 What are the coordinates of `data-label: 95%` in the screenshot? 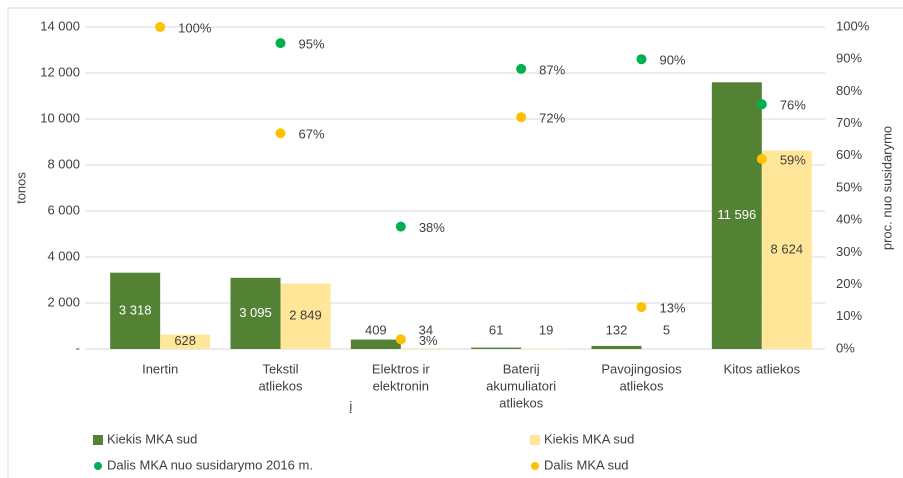 It's located at (312, 44).